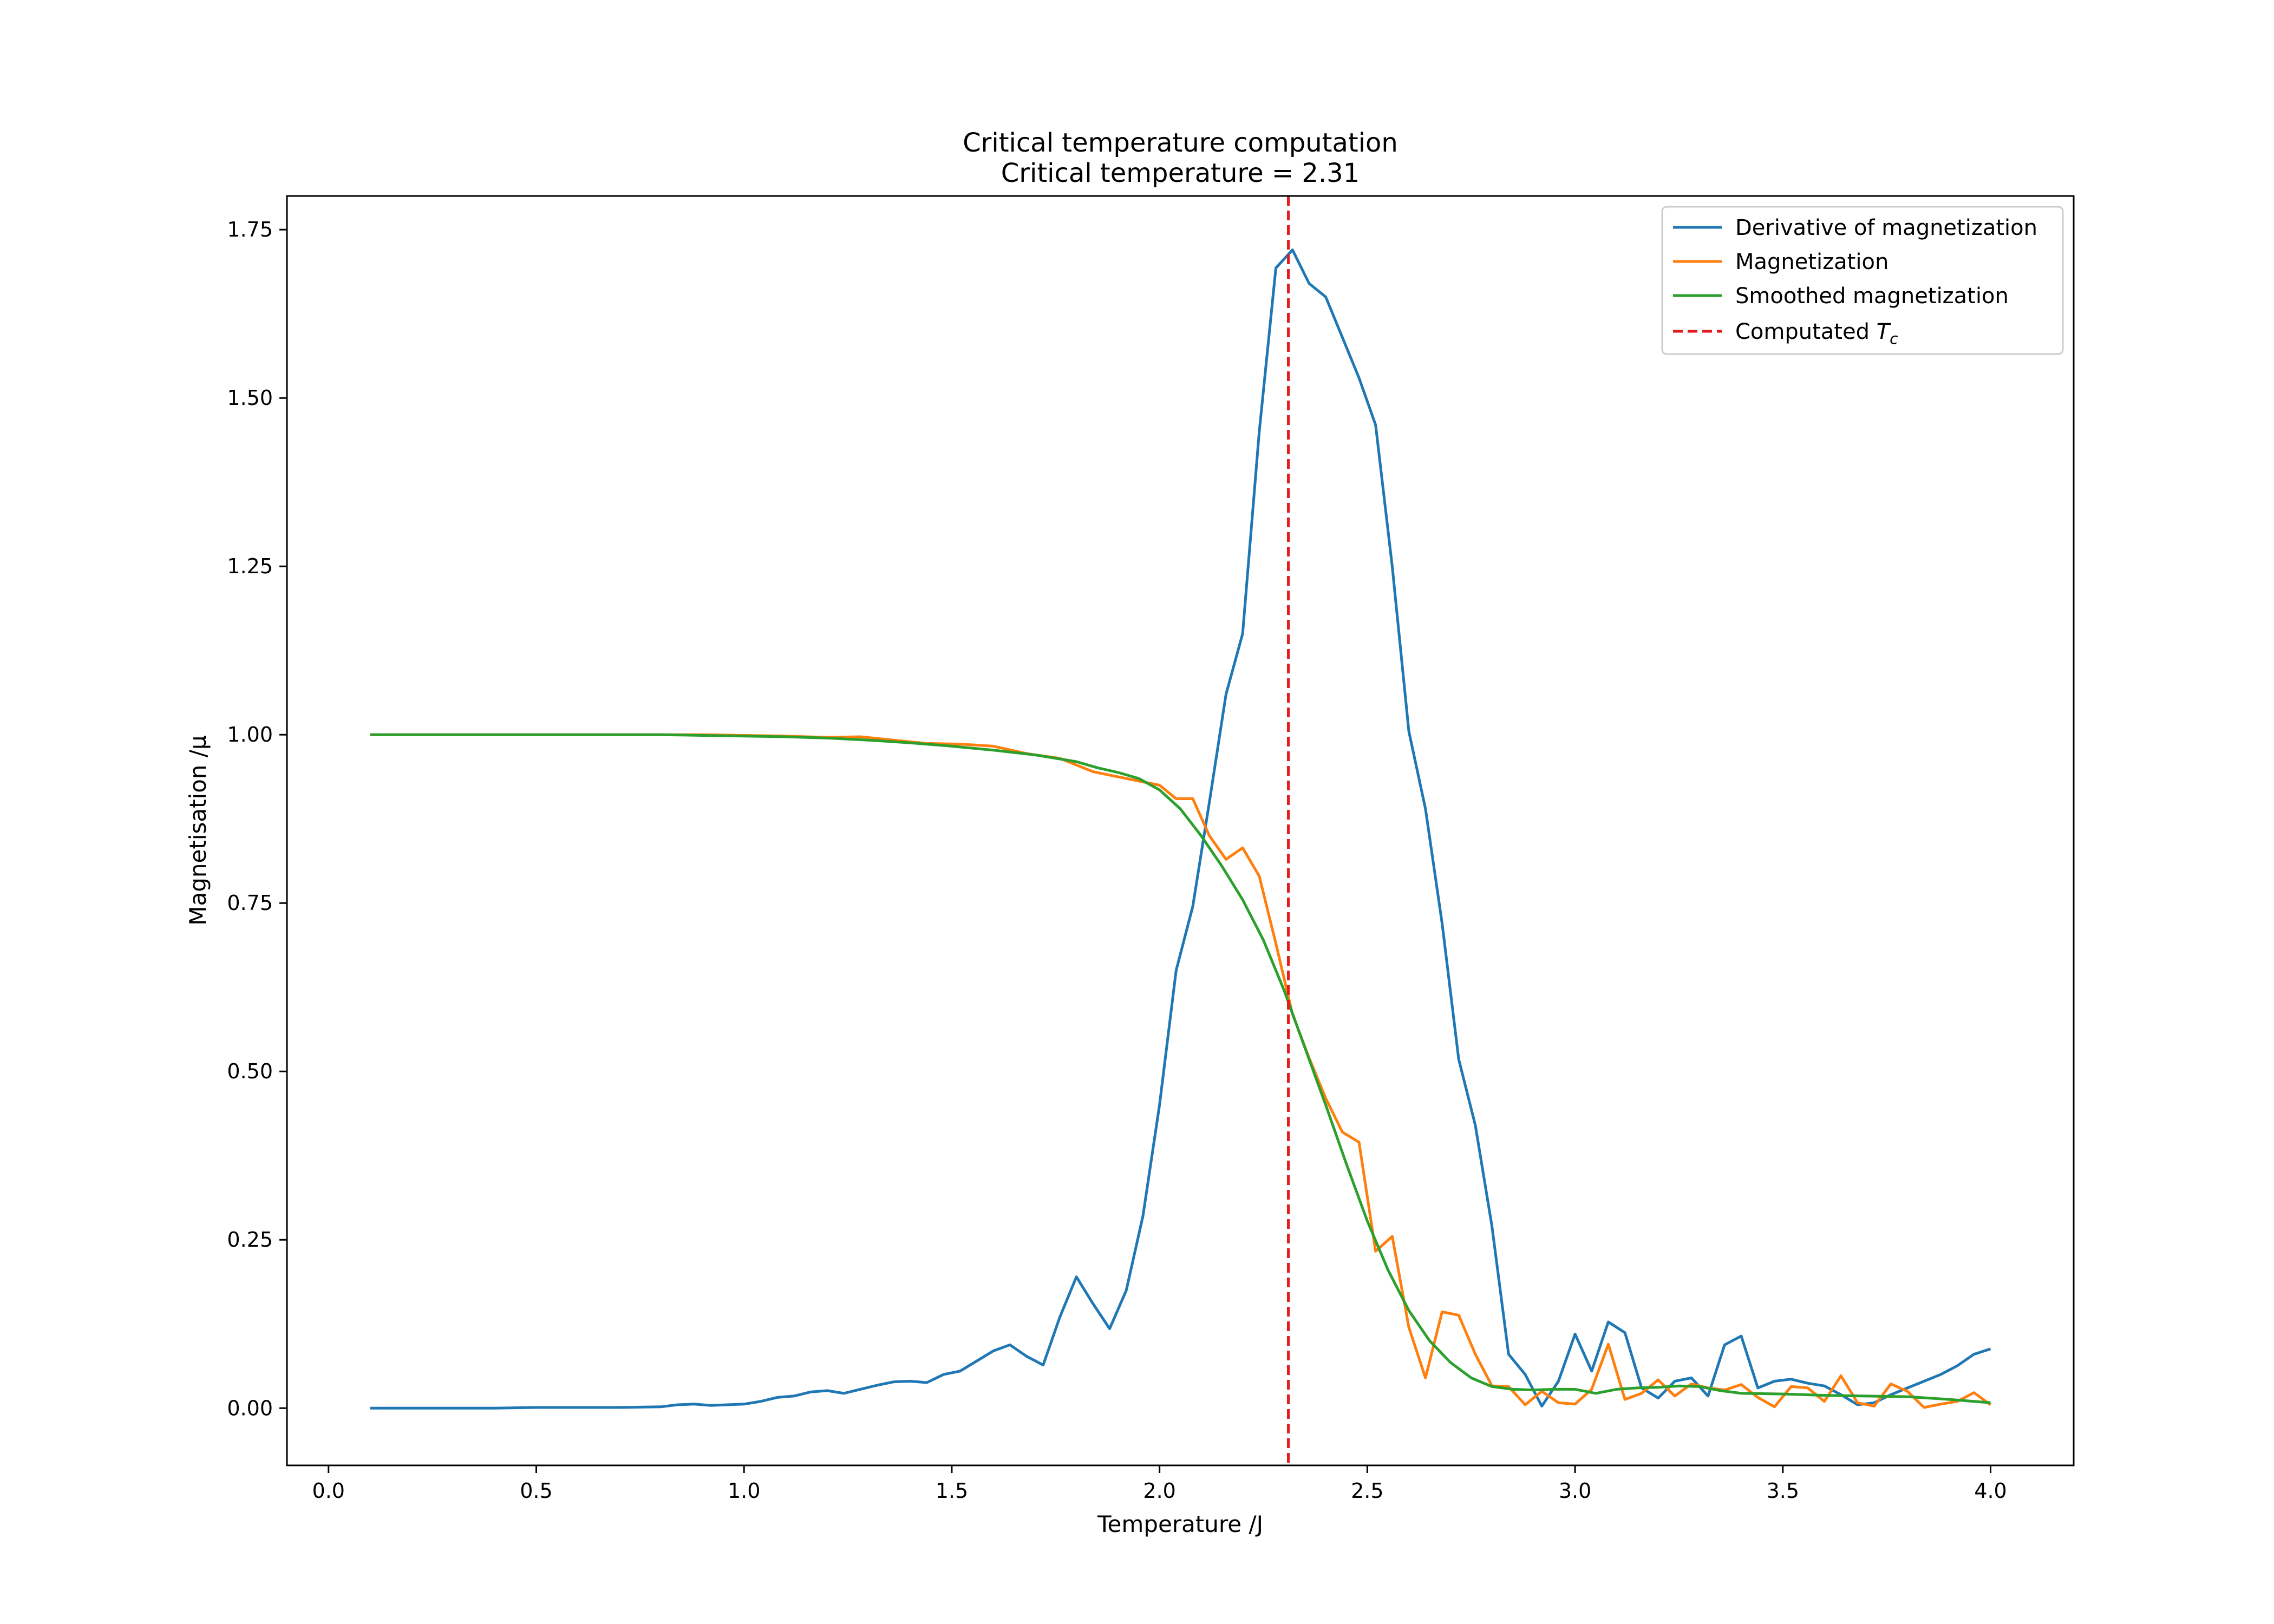 The width and height of the screenshot is (2274, 1624). What do you see at coordinates (1181, 143) in the screenshot?
I see `chart-title: Critical temperature computation` at bounding box center [1181, 143].